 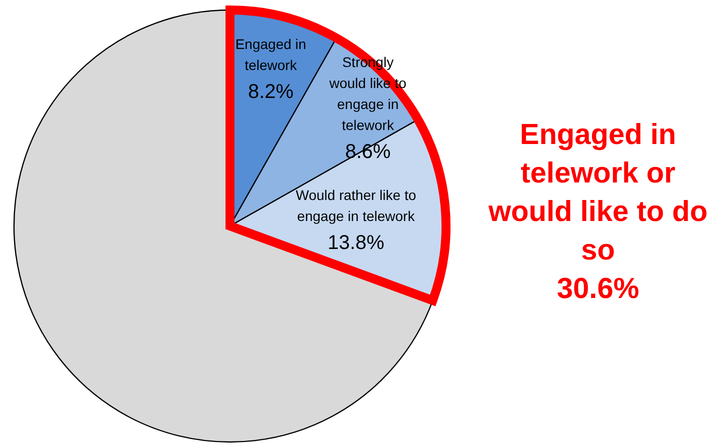 What do you see at coordinates (597, 212) in the screenshot?
I see `text: Engaged in telework or would like to do so 30.6%` at bounding box center [597, 212].